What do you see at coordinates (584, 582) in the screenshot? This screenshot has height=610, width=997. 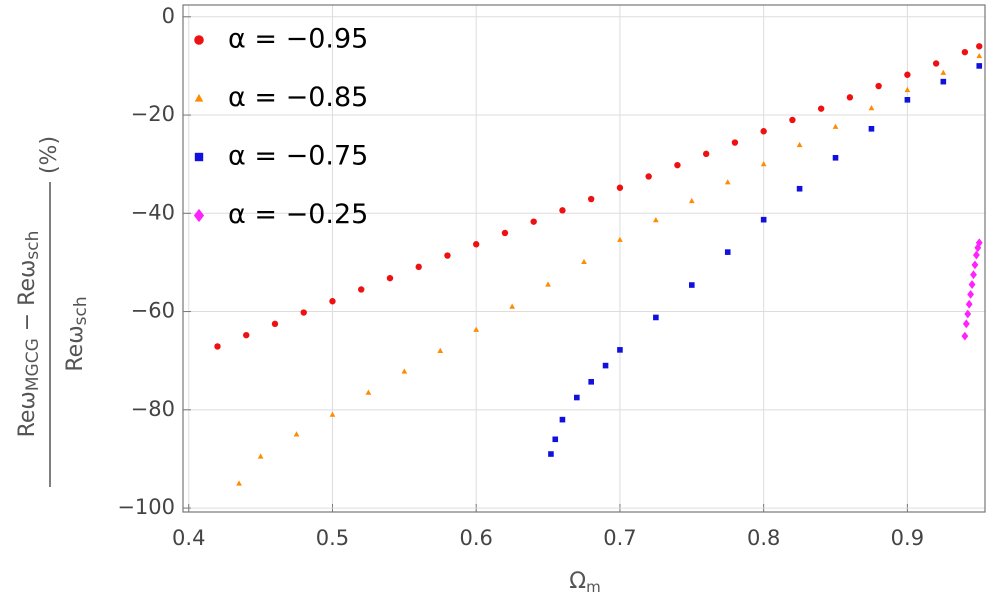 I see `x-axis-label: Ωm` at bounding box center [584, 582].